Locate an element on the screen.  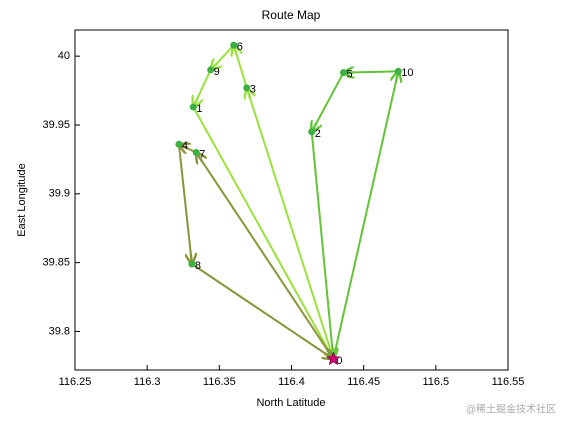
node-label: 7 is located at coordinates (202, 154).